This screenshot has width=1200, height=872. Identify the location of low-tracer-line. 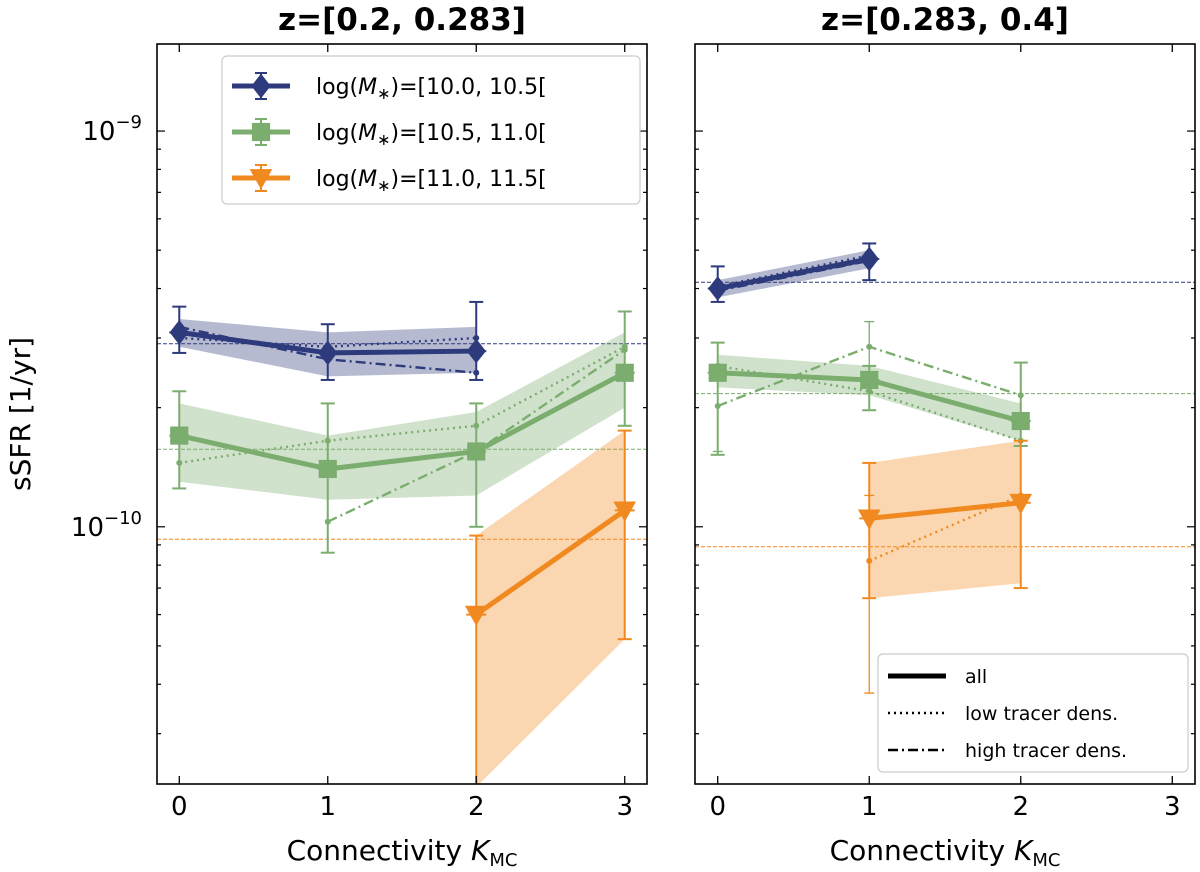
(869, 403).